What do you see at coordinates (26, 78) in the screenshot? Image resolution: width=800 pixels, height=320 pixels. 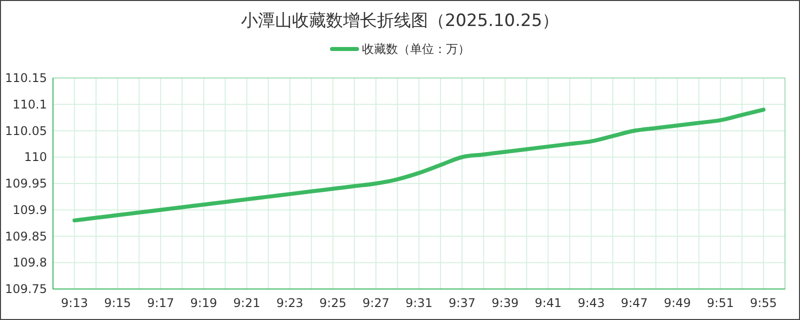 I see `y-tick-label: 110.15` at bounding box center [26, 78].